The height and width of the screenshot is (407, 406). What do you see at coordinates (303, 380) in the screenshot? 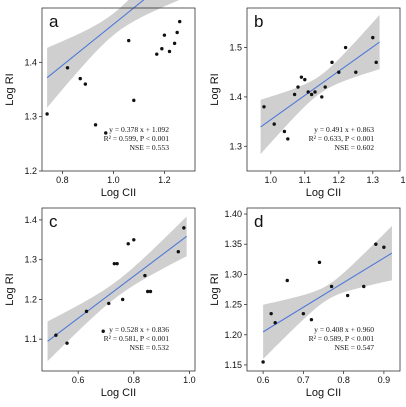
I see `x-tick-label: 0.7` at bounding box center [303, 380].